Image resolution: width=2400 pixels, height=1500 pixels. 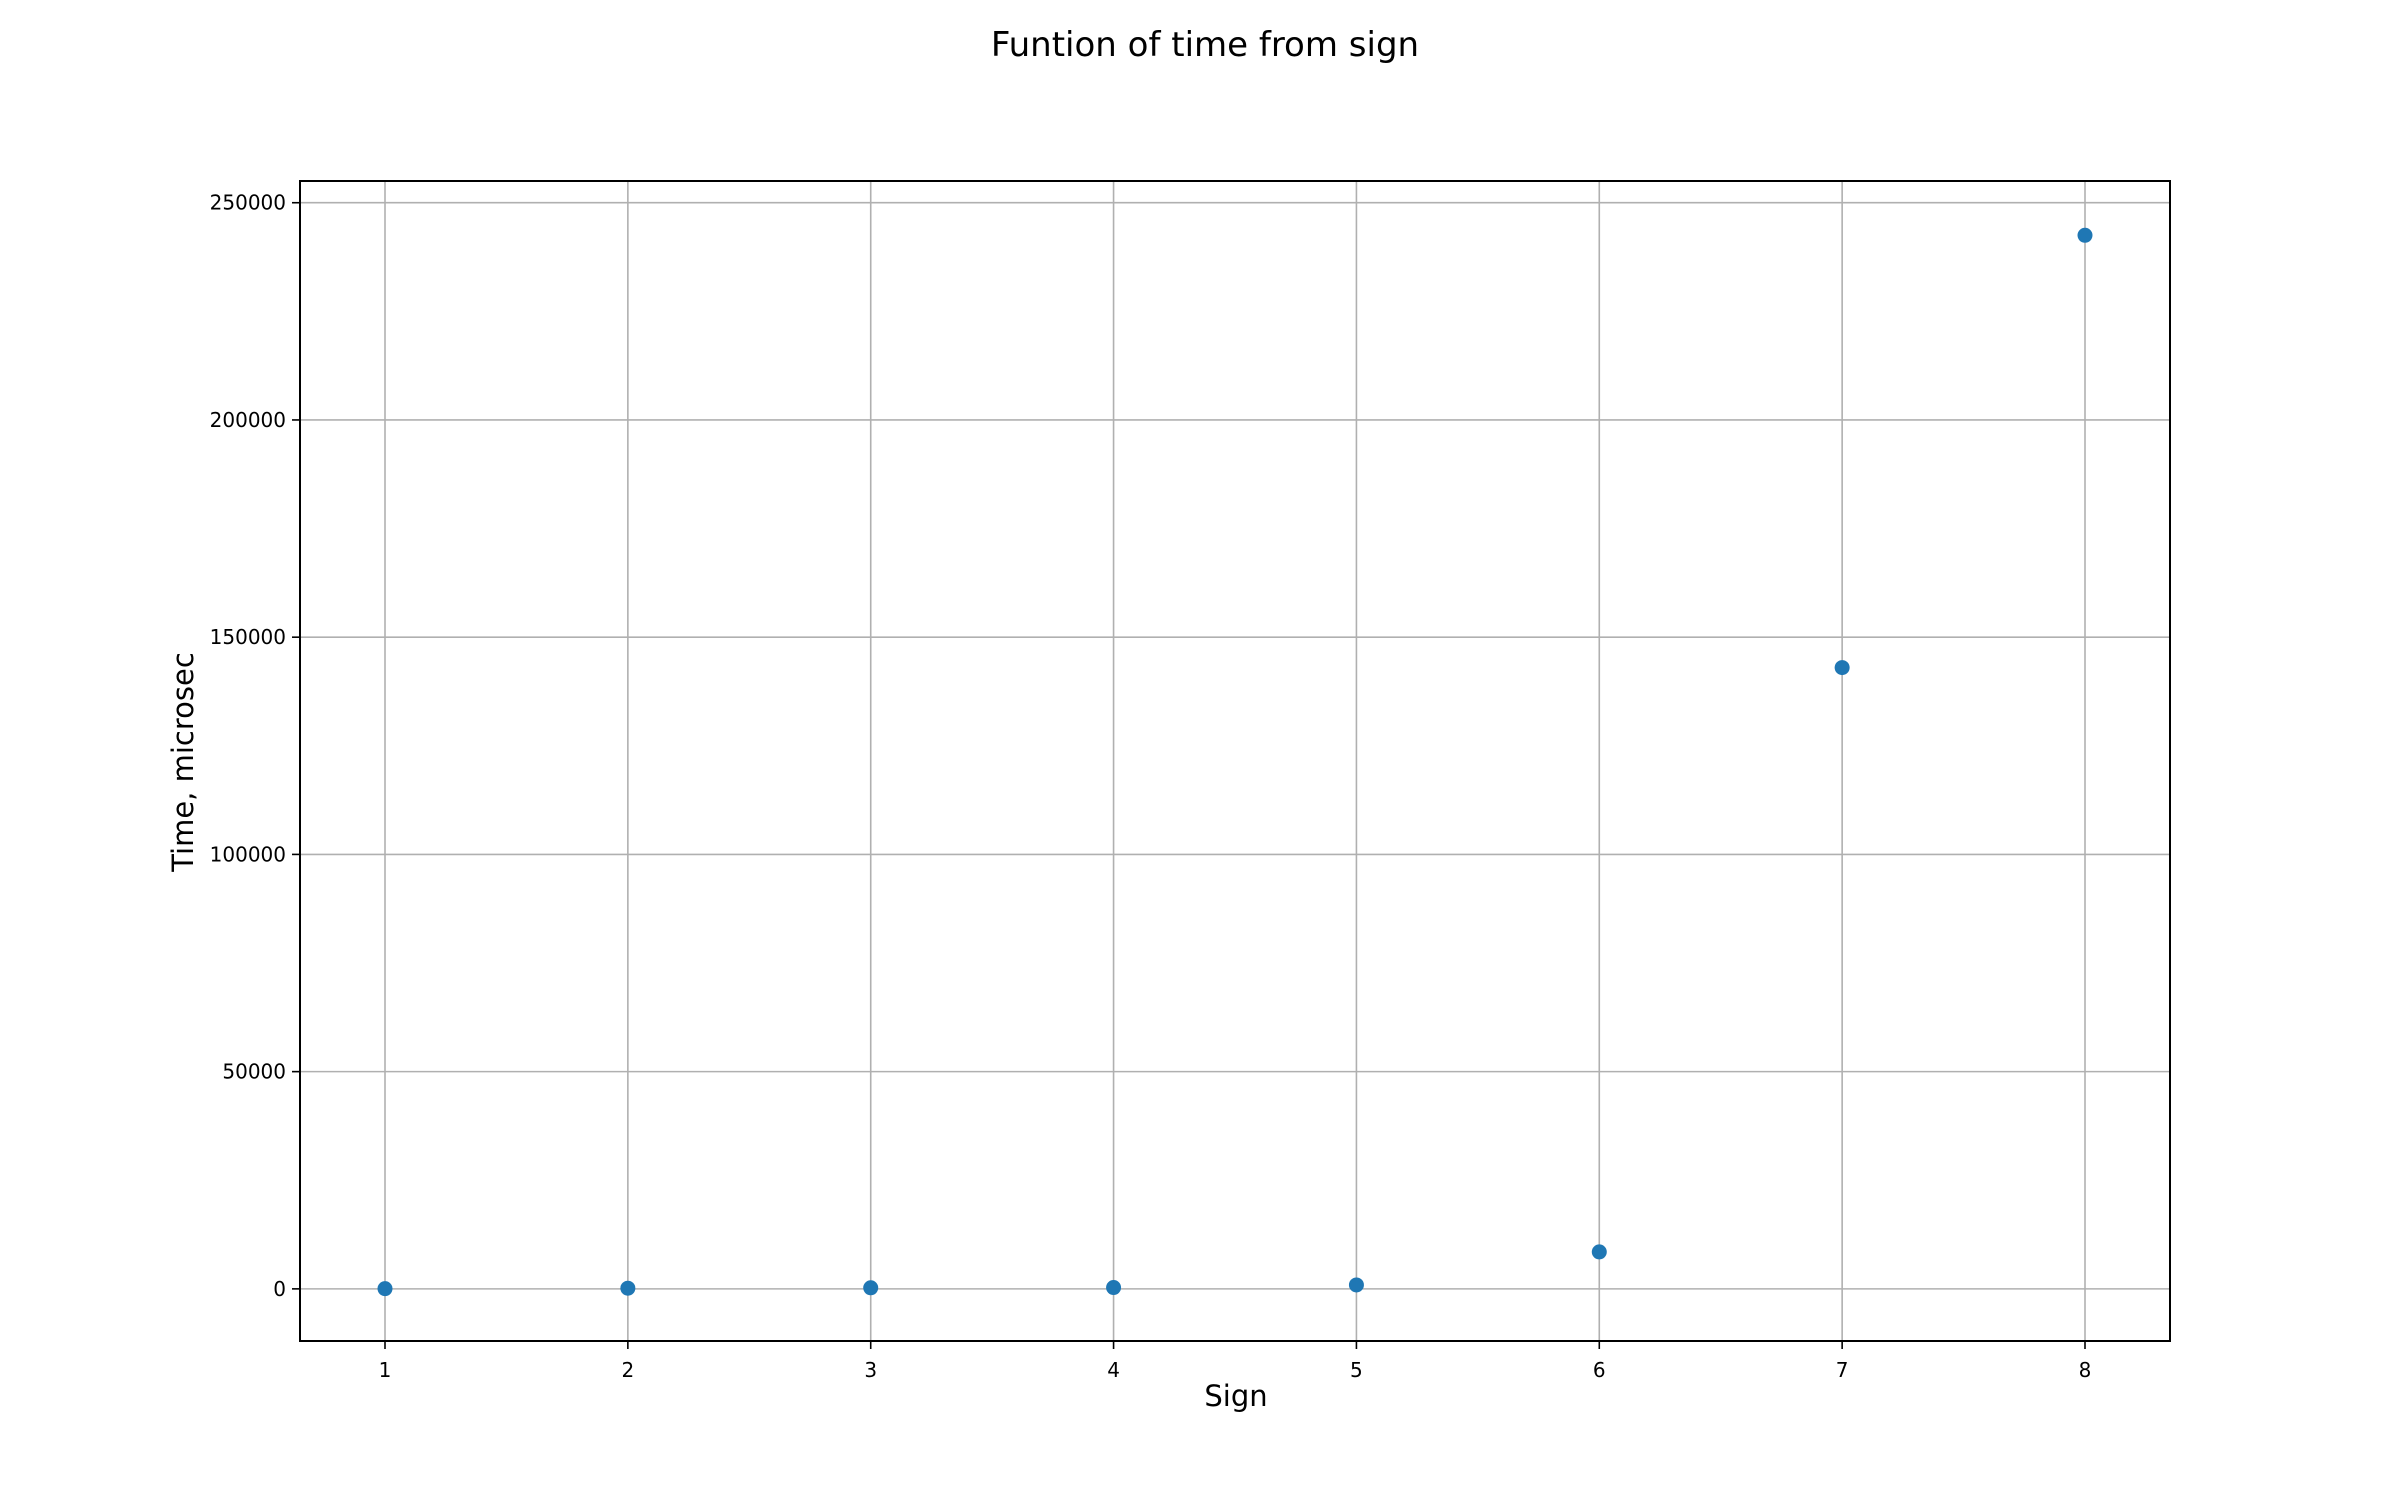 What do you see at coordinates (183, 762) in the screenshot?
I see `y-axis-label: Time, microsec` at bounding box center [183, 762].